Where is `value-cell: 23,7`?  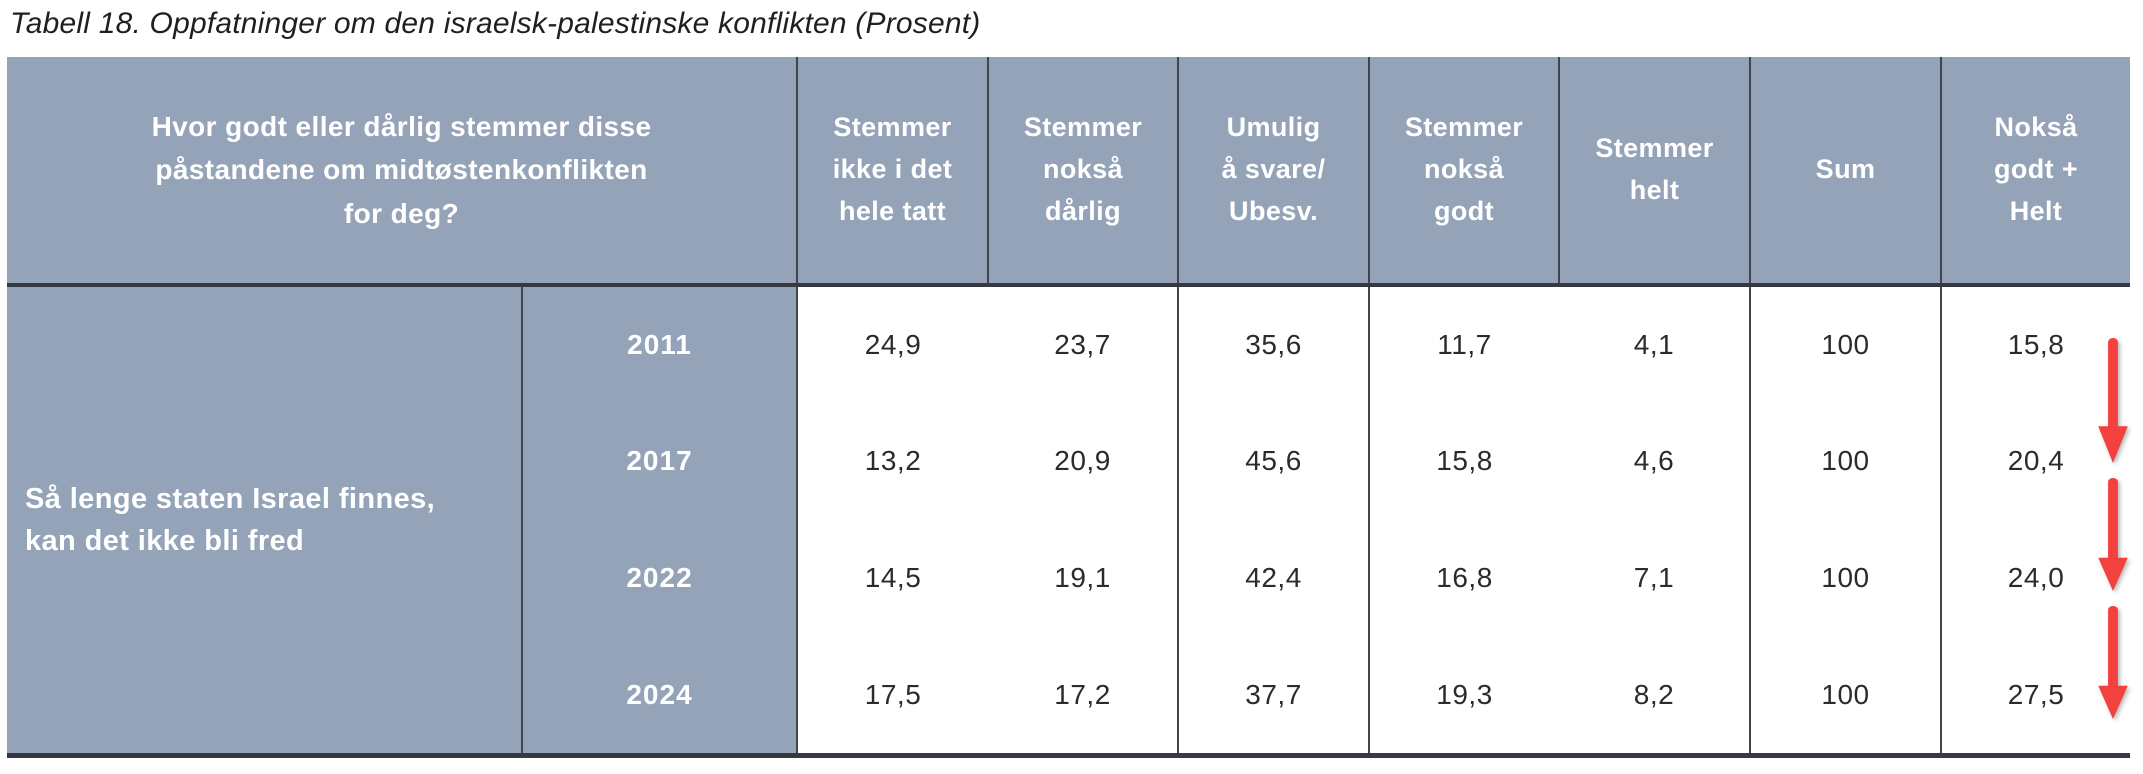
value-cell: 23,7 is located at coordinates (1083, 343).